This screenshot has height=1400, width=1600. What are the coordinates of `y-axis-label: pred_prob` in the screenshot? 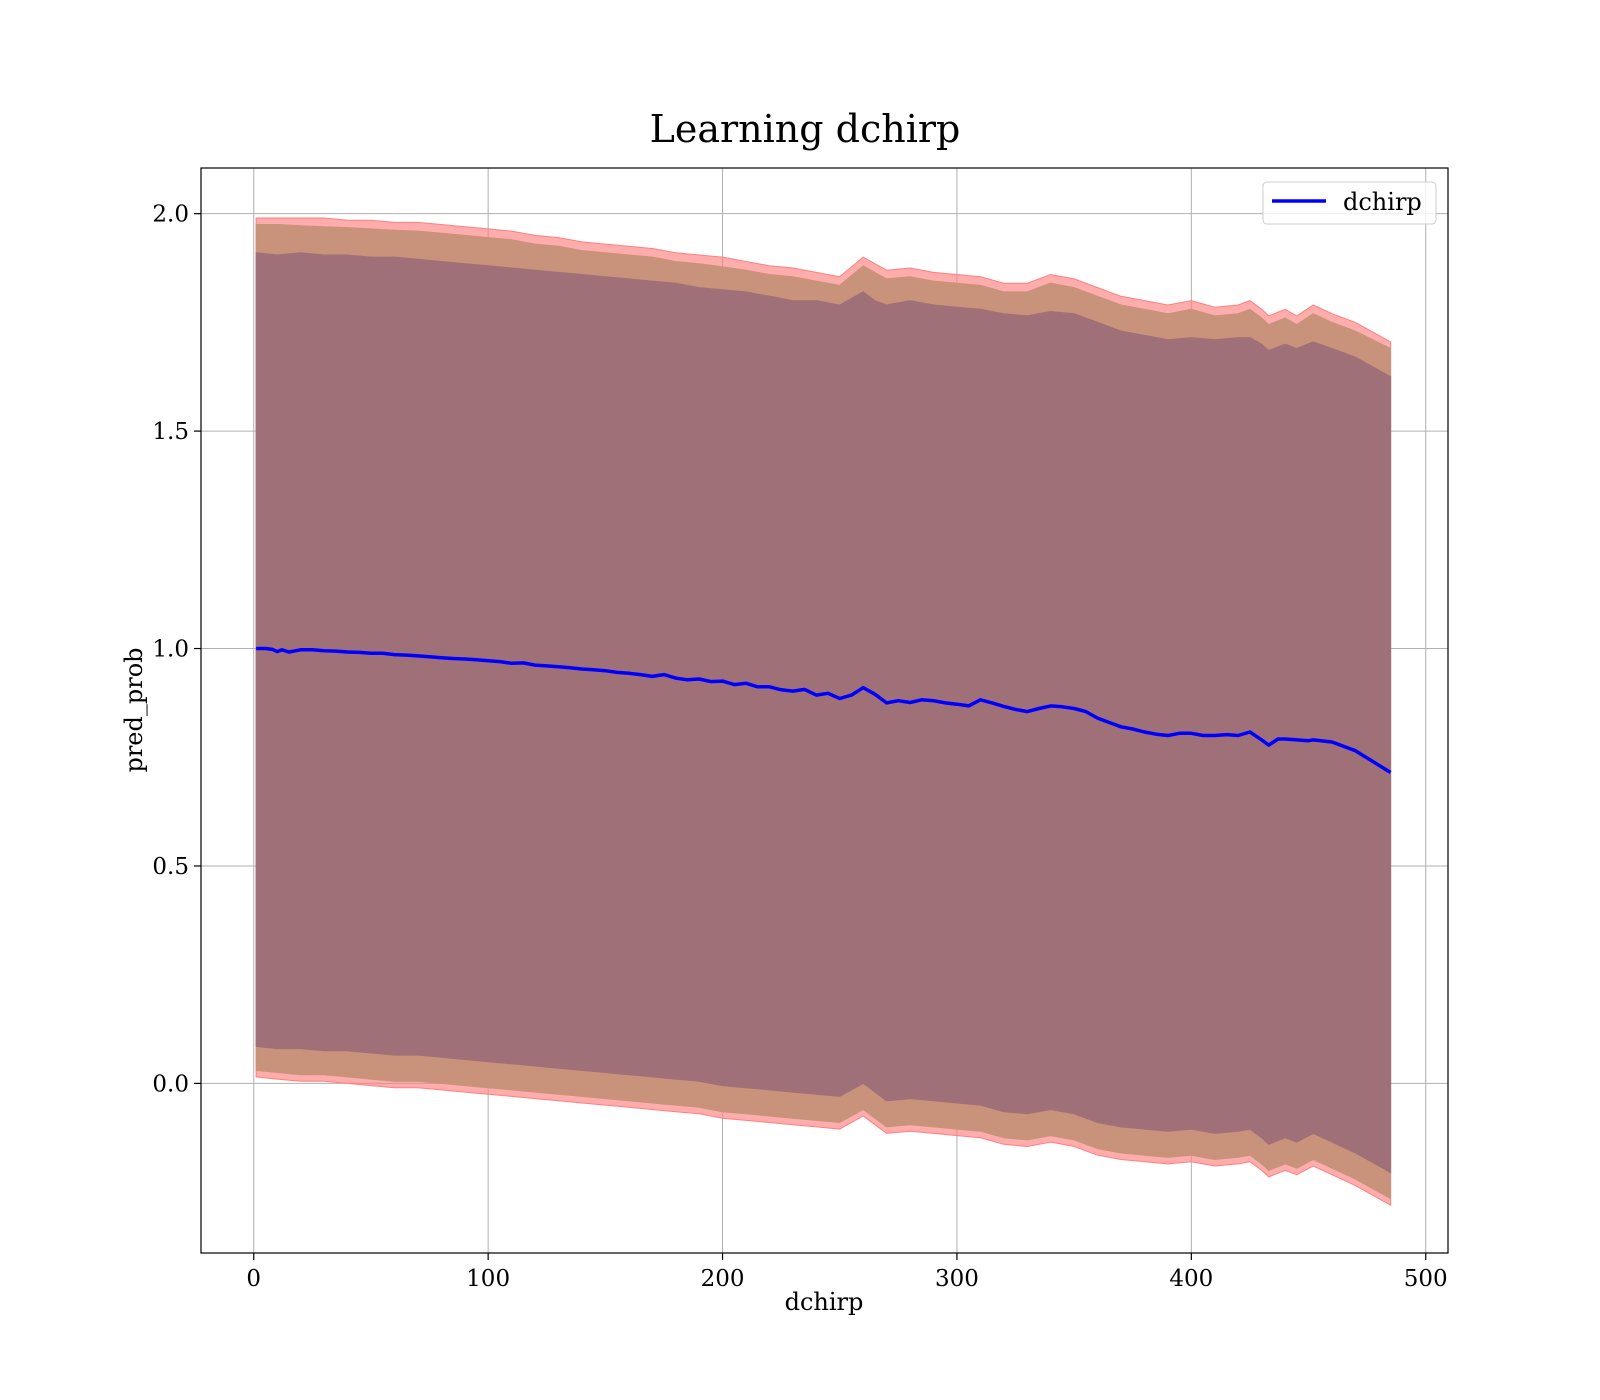 It's located at (134, 709).